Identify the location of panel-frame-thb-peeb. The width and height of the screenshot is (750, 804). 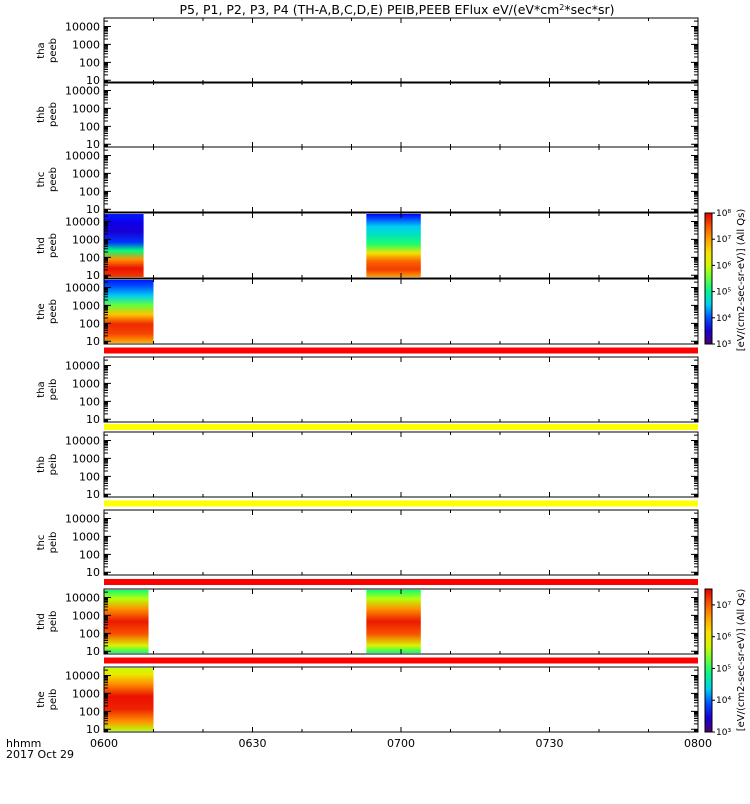
(401, 114).